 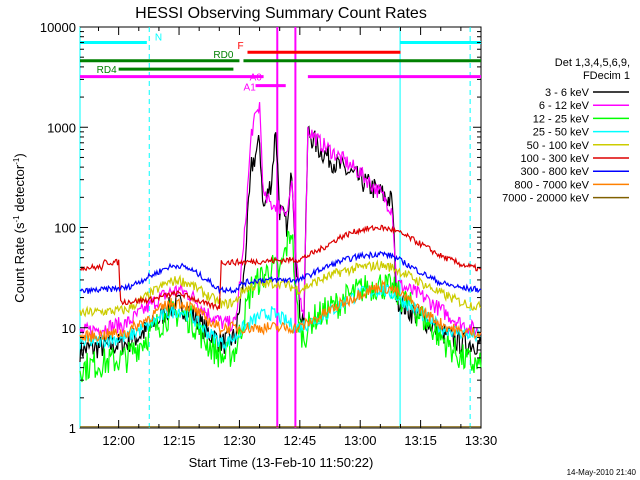 I want to click on legend-label-1: 6 - 12 keV, so click(x=564, y=106).